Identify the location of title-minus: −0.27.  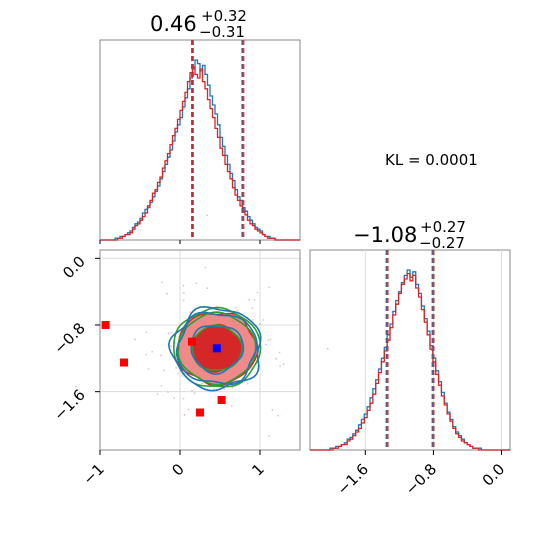
(442, 243).